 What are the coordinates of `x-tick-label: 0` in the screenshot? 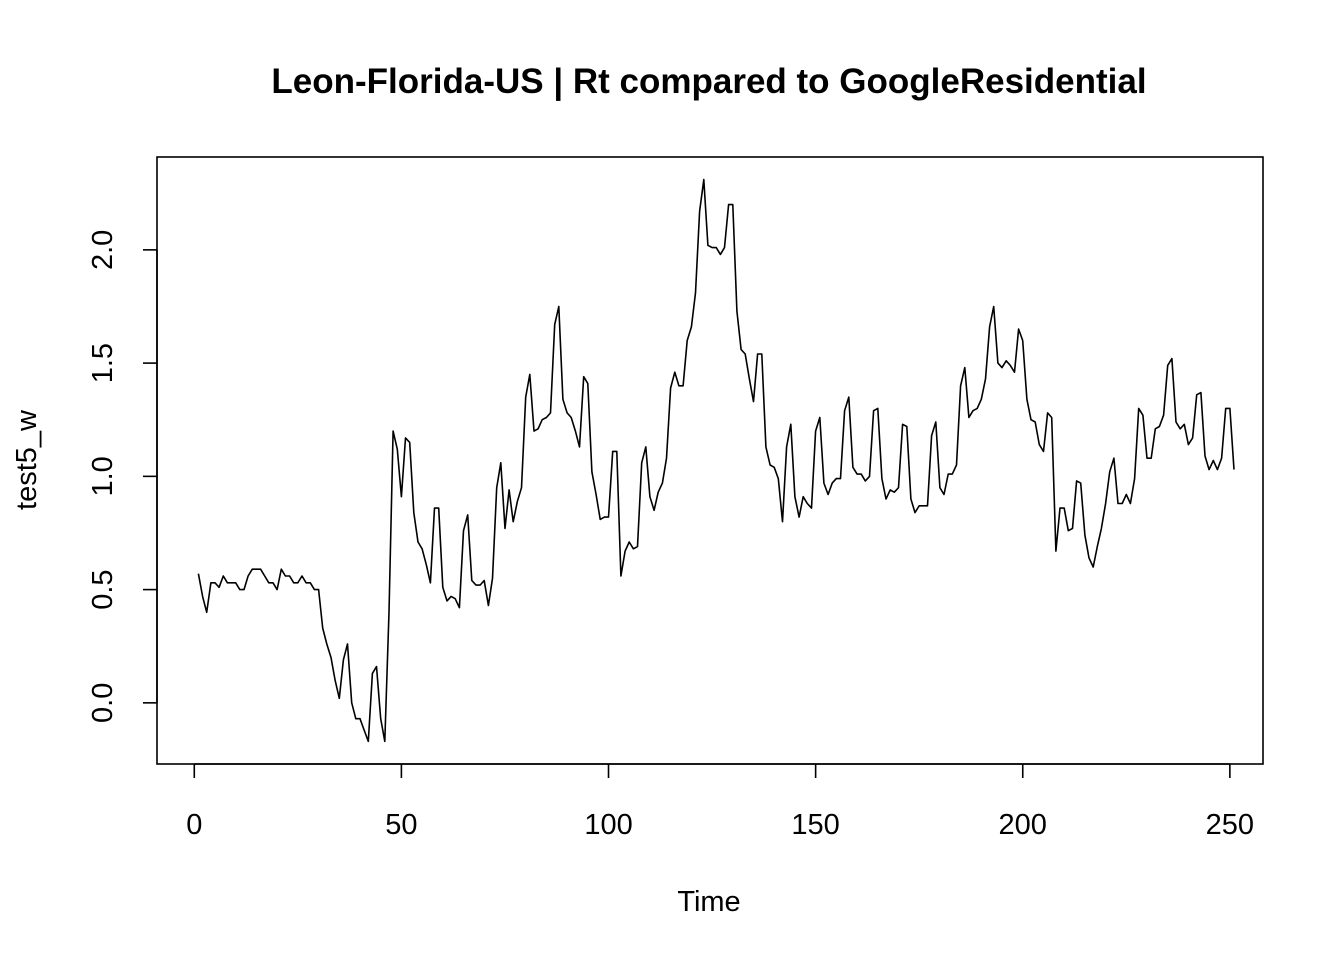 It's located at (194, 825).